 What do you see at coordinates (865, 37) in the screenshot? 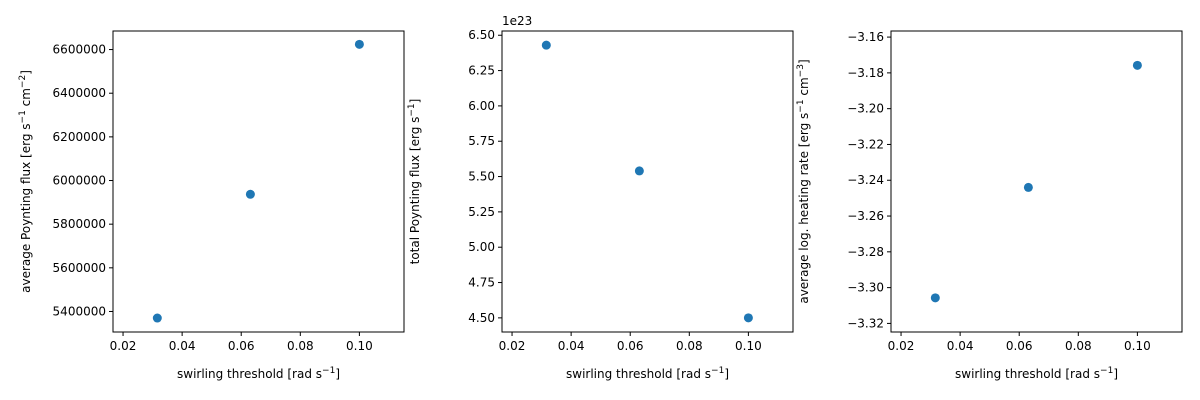
I see `y-tick-label: −3.16` at bounding box center [865, 37].